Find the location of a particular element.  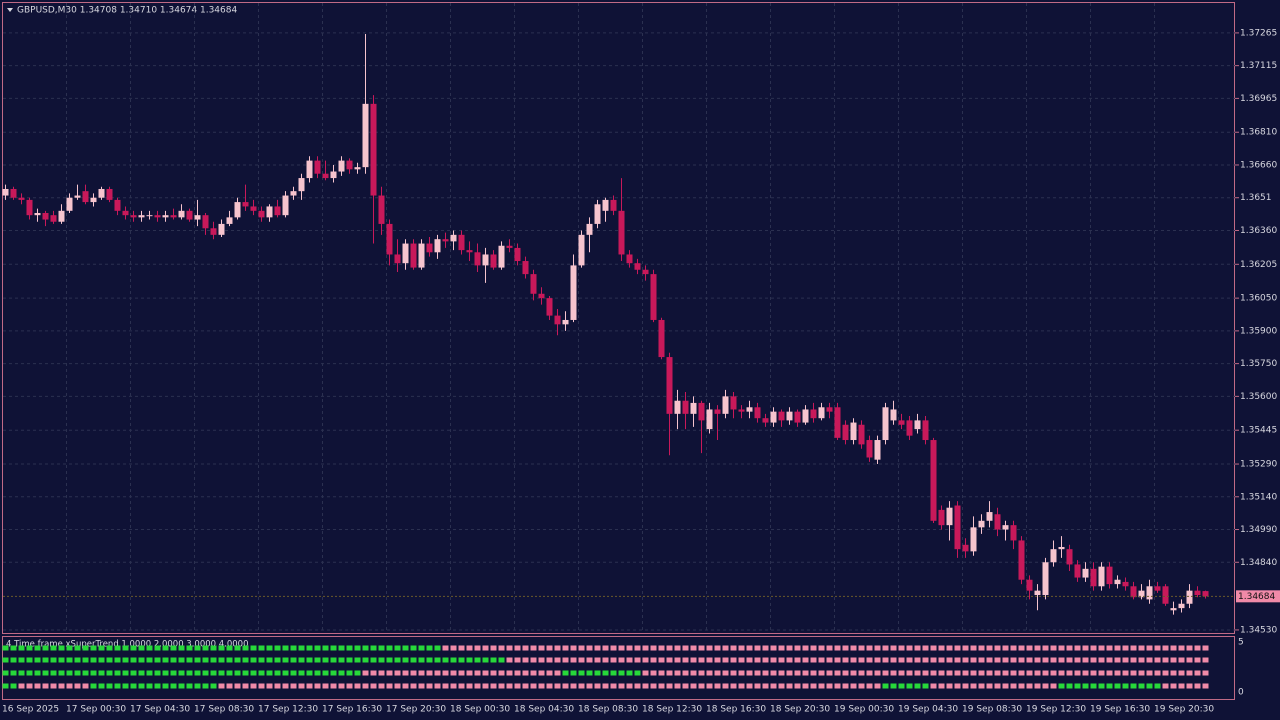

y-tick-label: 1.34990 is located at coordinates (1258, 530).